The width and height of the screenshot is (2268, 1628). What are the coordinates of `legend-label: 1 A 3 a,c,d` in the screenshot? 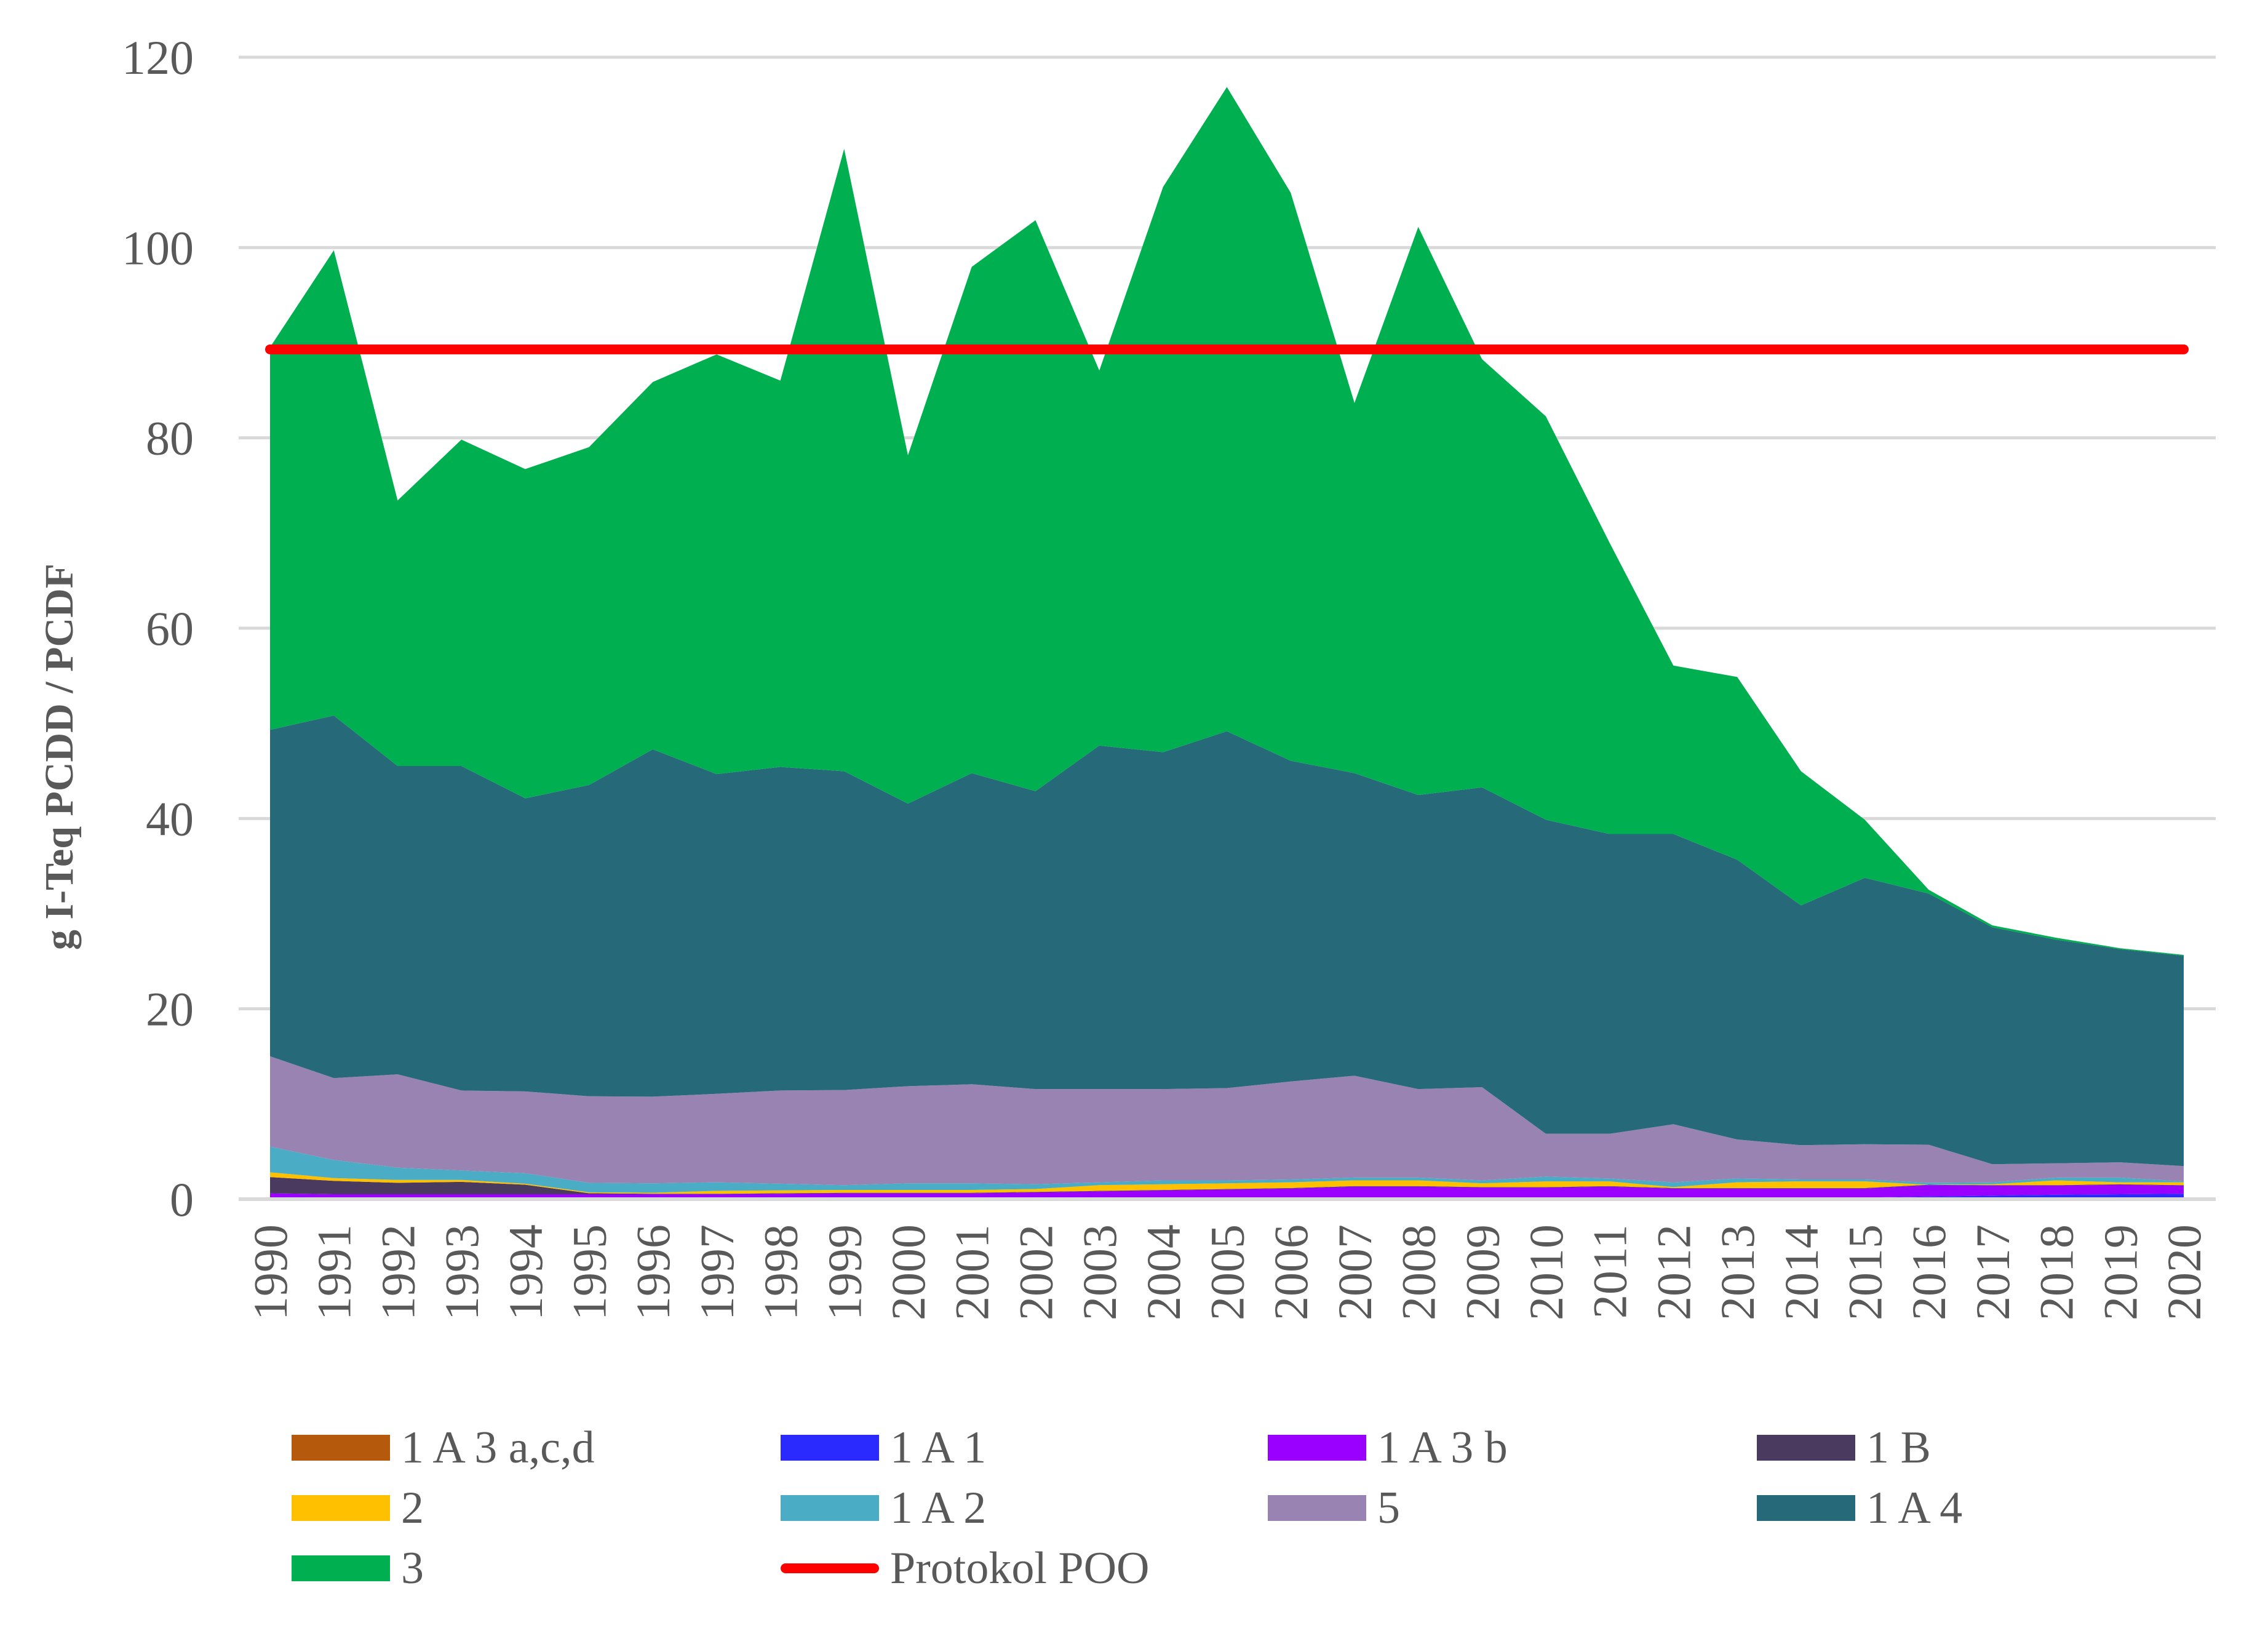 It's located at (498, 1448).